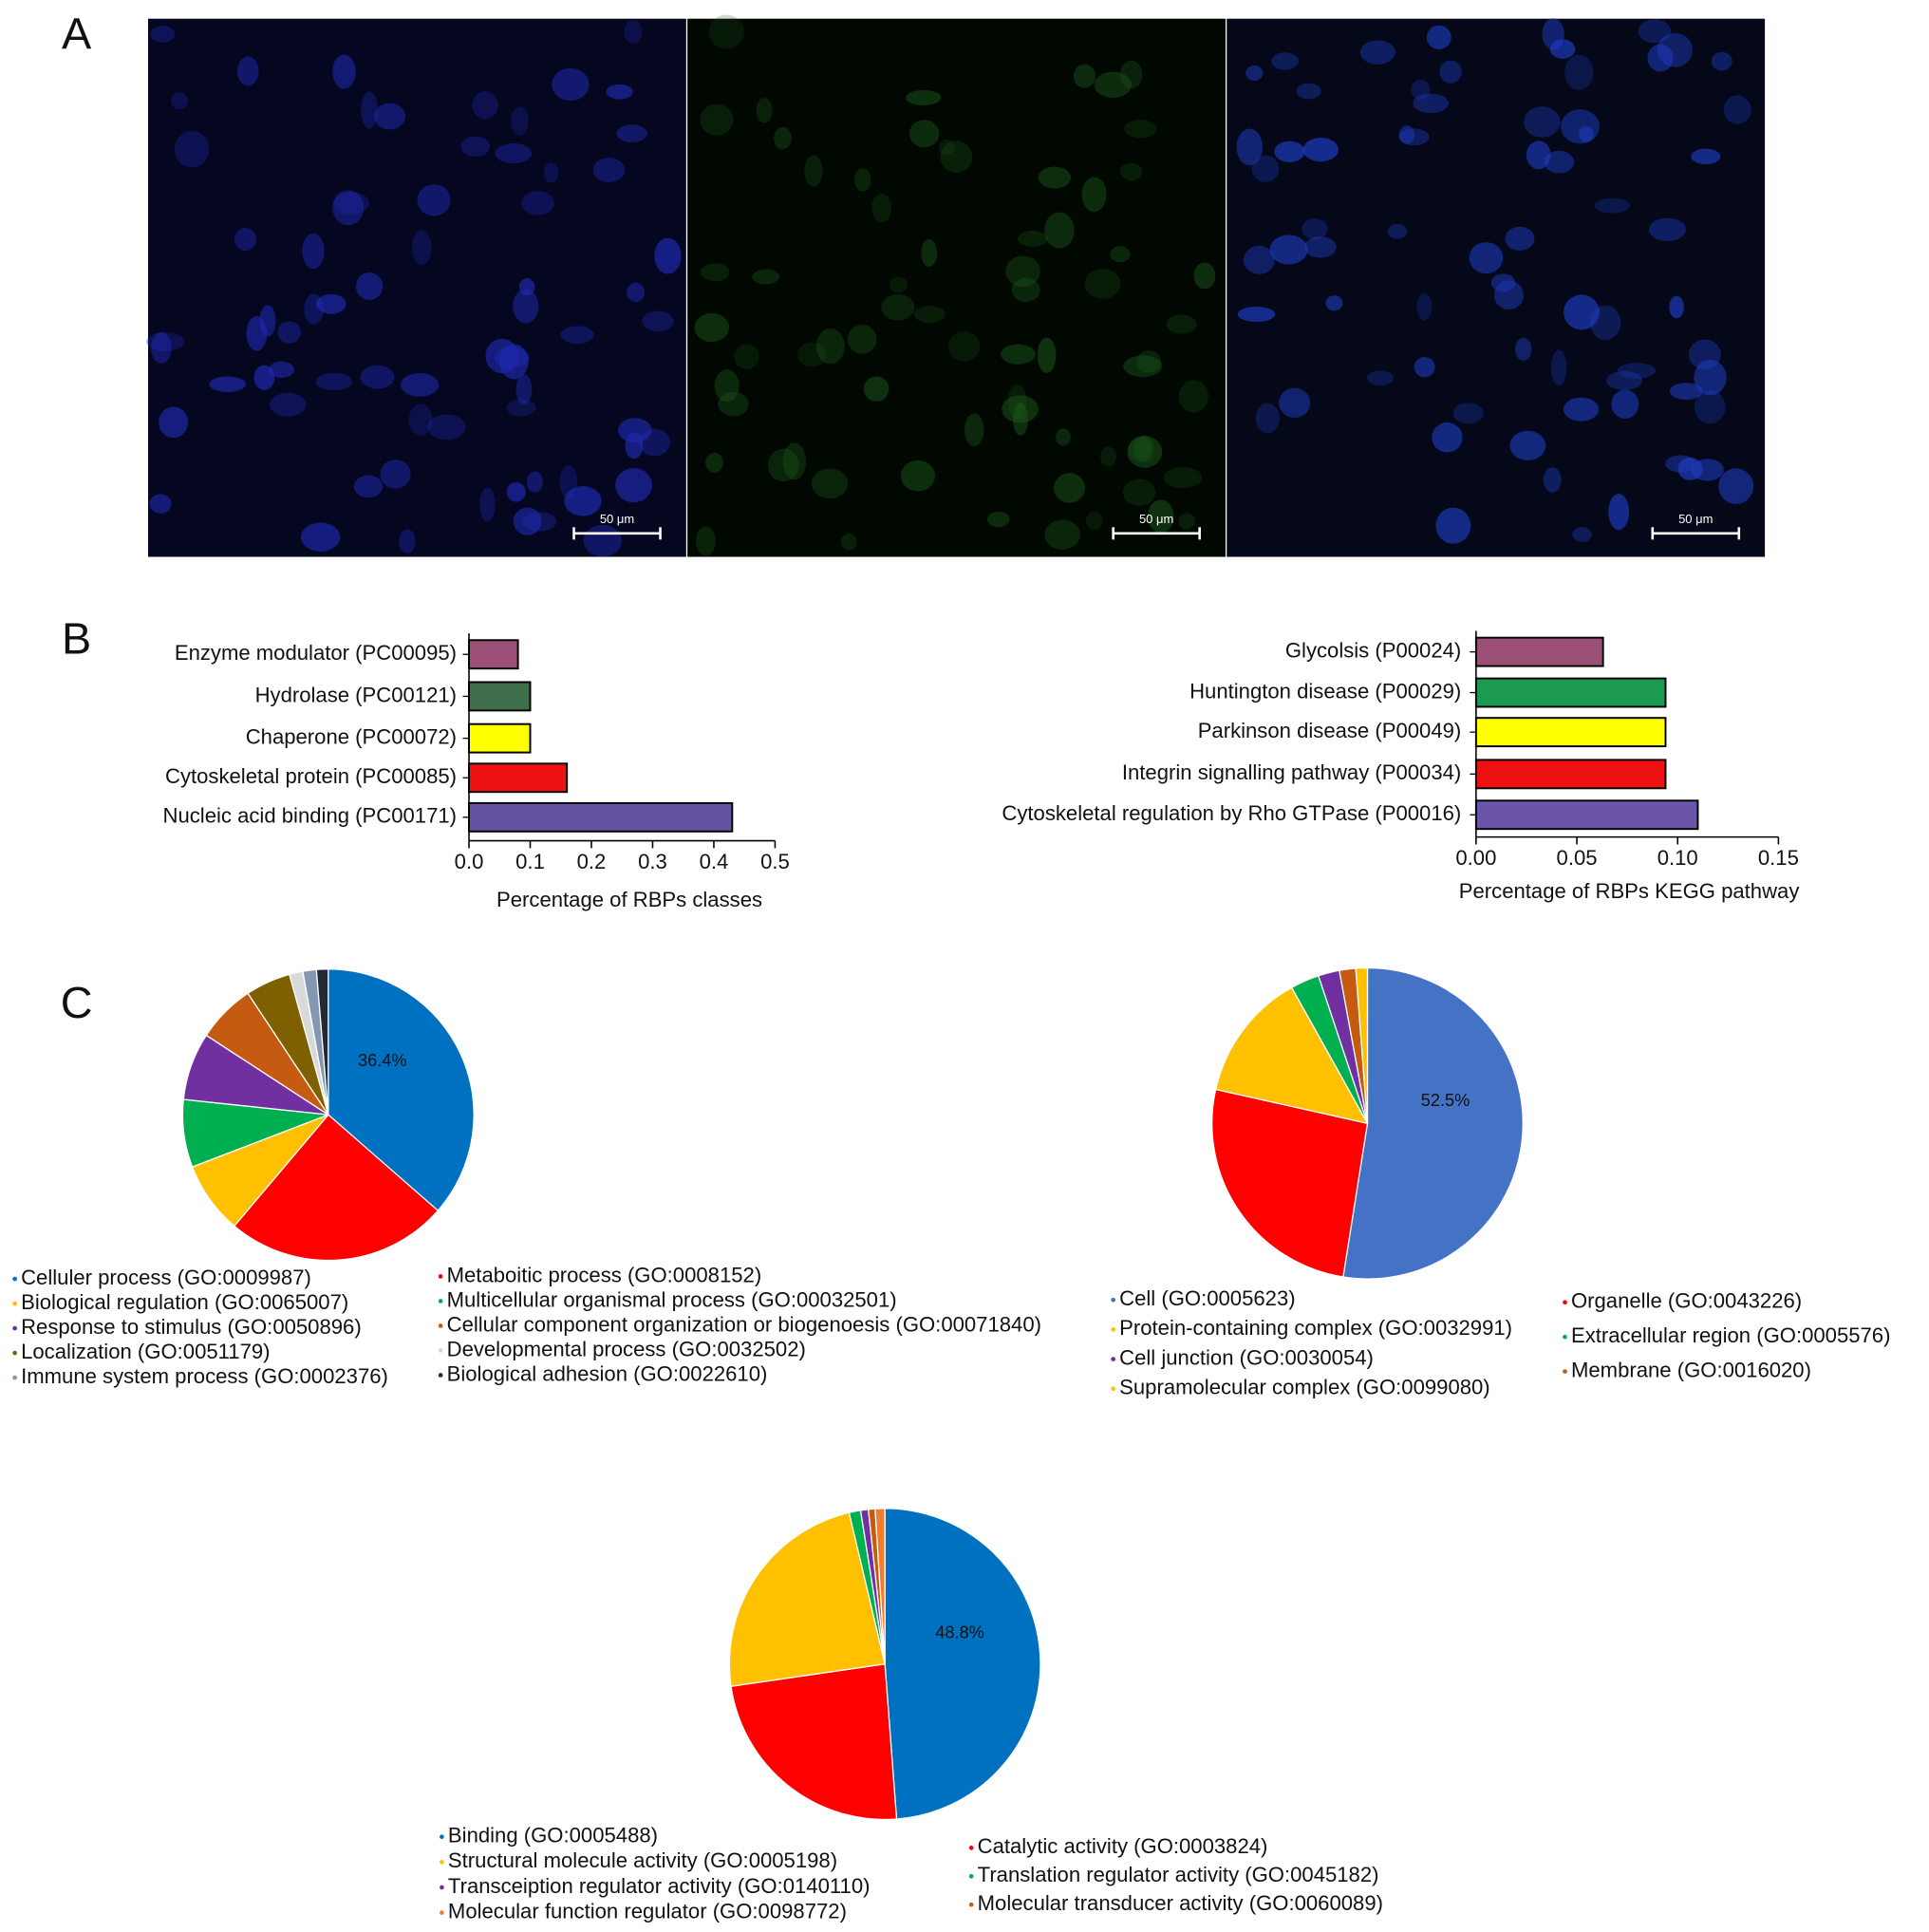 The image size is (1929, 1932). Describe the element at coordinates (1695, 519) in the screenshot. I see `scale-bar-label: 50 μm` at that location.